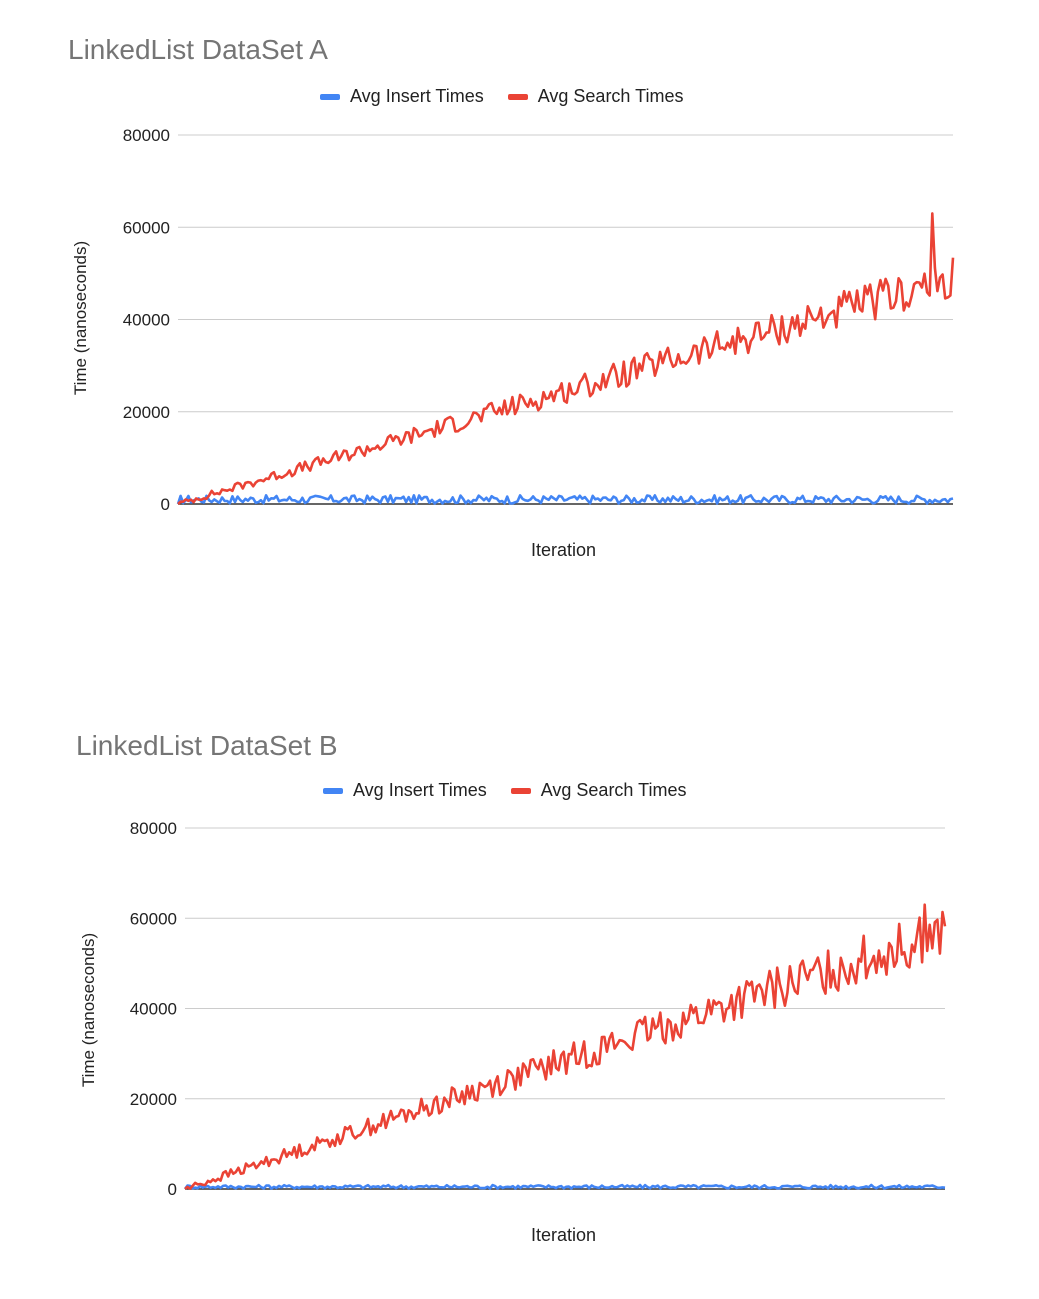 The width and height of the screenshot is (1039, 1299). I want to click on chart-title: LinkedList DataSet A, so click(198, 49).